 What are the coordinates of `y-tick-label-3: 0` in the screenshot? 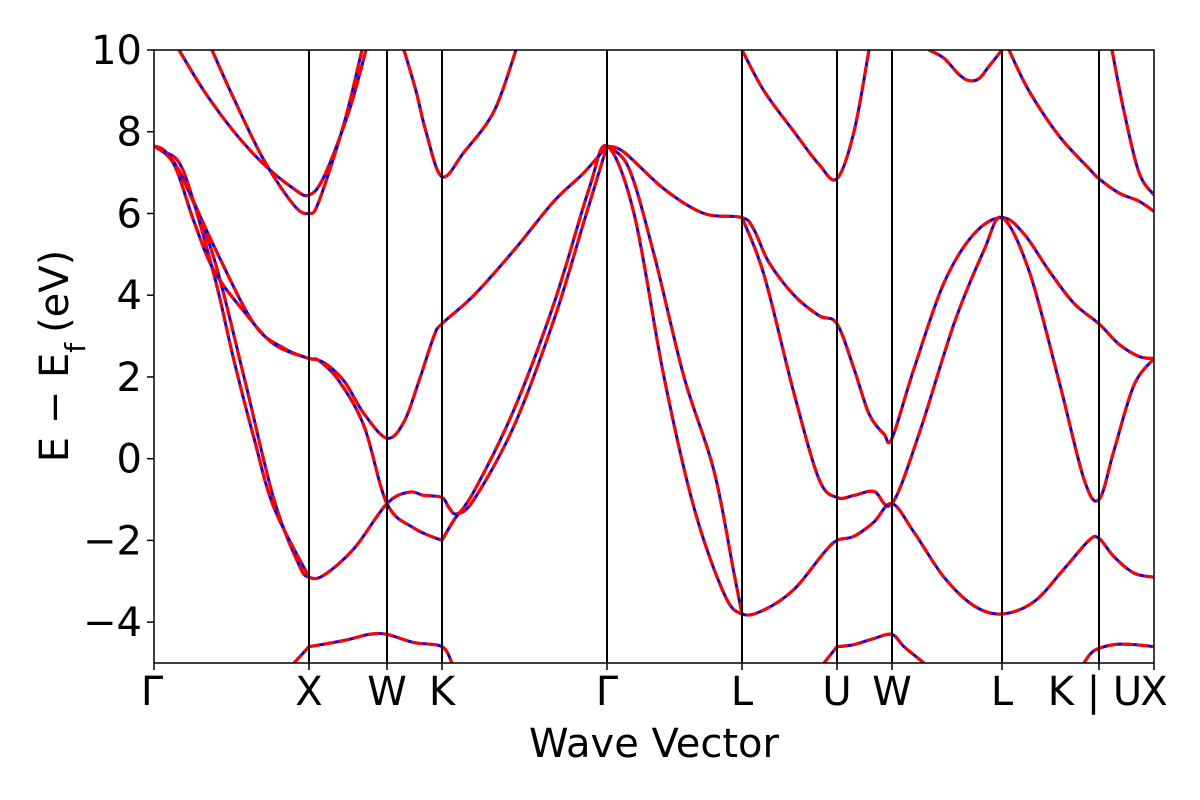 It's located at (129, 460).